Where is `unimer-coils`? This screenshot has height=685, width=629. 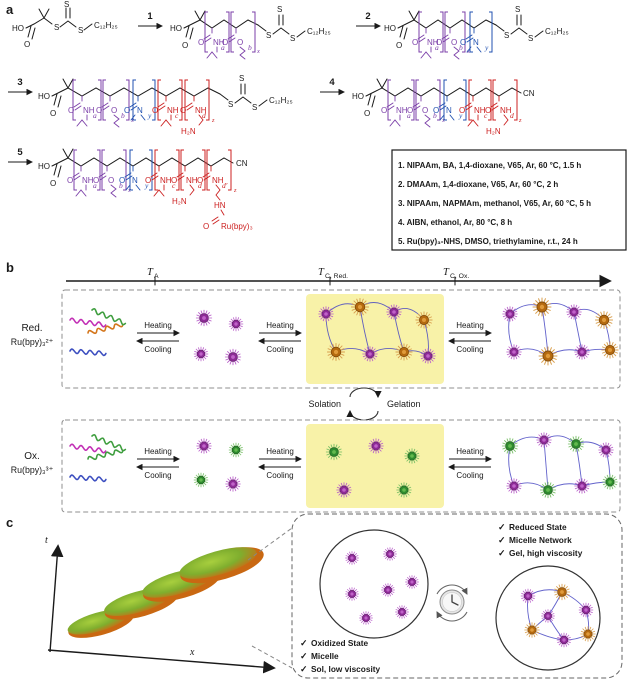 unimer-coils is located at coordinates (97, 332).